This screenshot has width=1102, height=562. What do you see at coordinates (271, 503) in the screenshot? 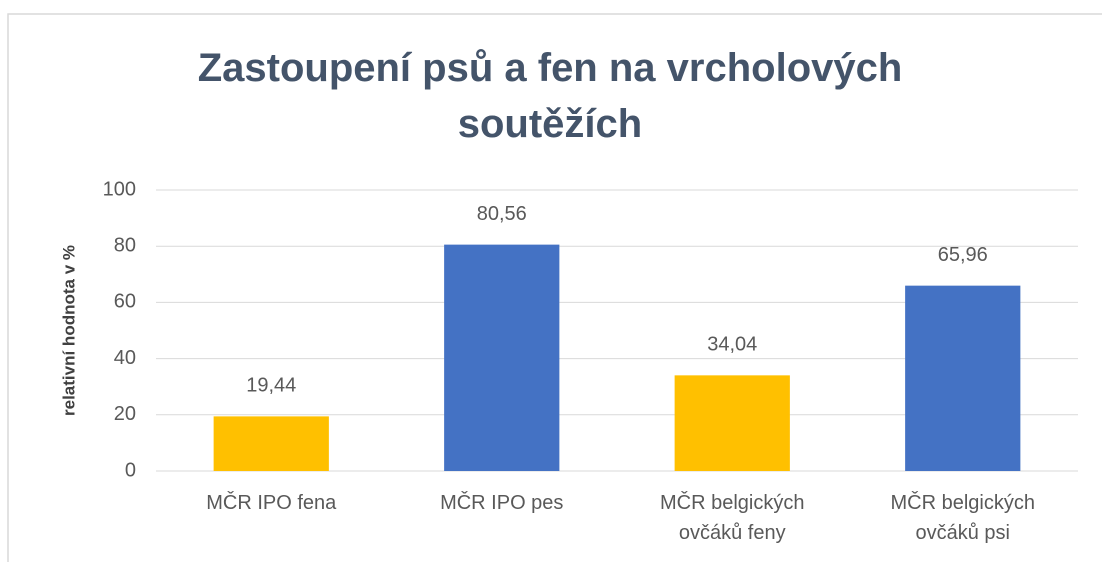
I see `x-tick-label: MČR IPO fena` at bounding box center [271, 503].